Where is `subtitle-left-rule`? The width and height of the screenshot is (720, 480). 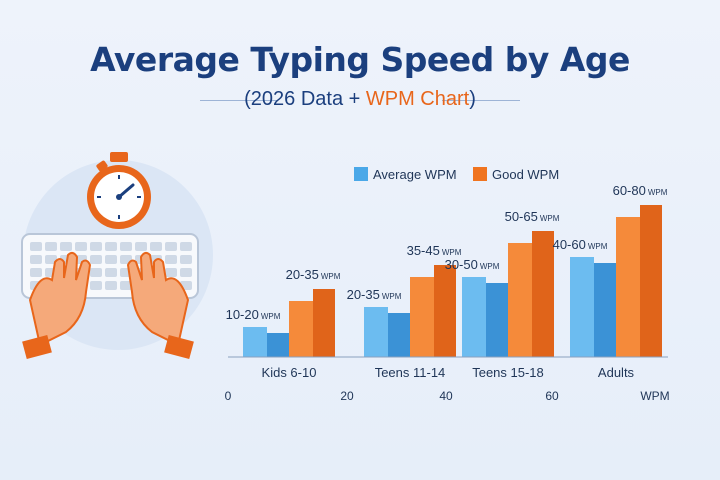 subtitle-left-rule is located at coordinates (239, 100).